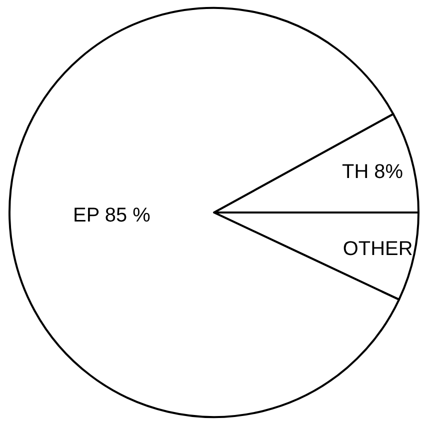  What do you see at coordinates (373, 171) in the screenshot?
I see `slice-label: TH 8%` at bounding box center [373, 171].